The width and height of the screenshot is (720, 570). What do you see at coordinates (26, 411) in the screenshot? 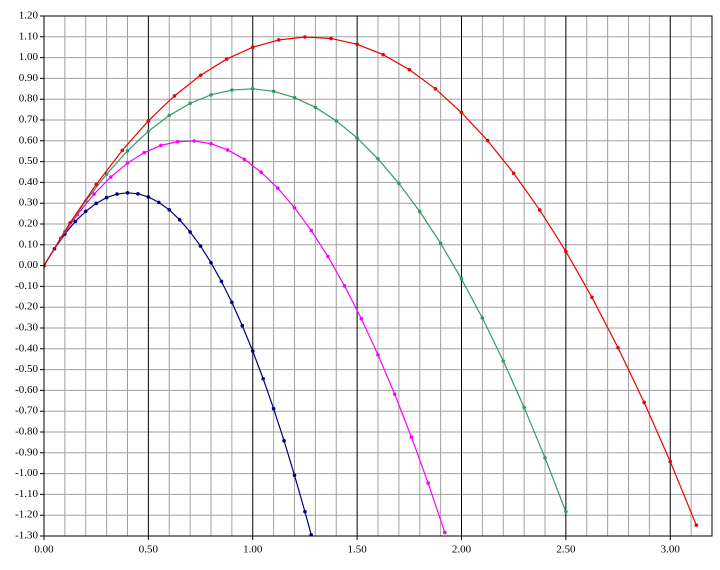
I see `y-tick-label: -0.70` at bounding box center [26, 411].